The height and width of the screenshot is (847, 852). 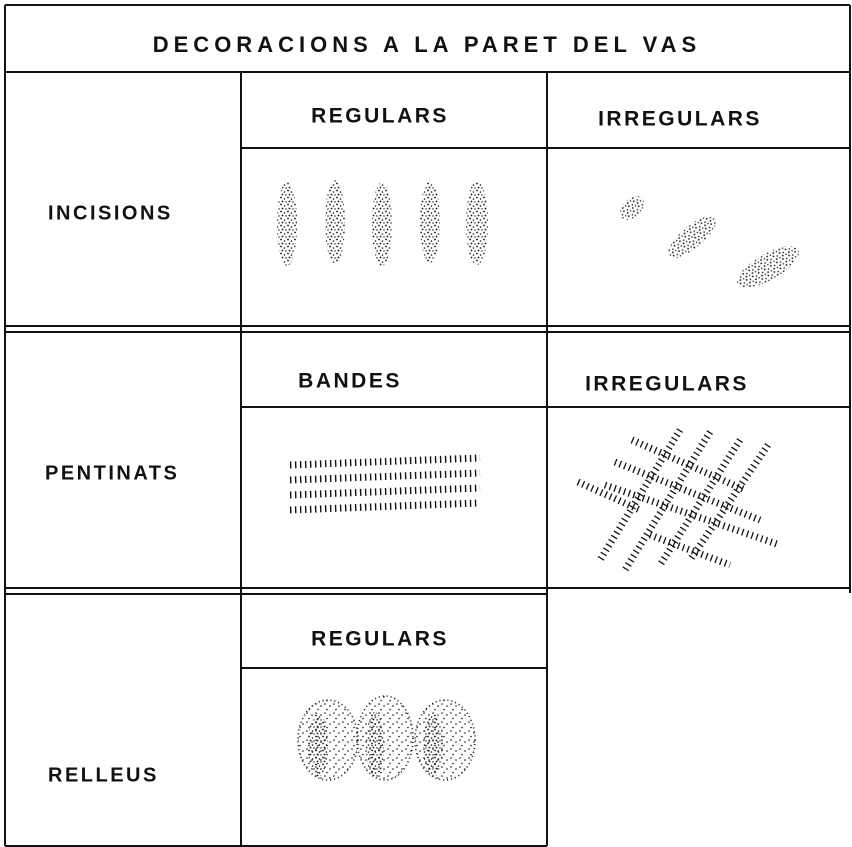 I want to click on regular-incisions, so click(x=382, y=223).